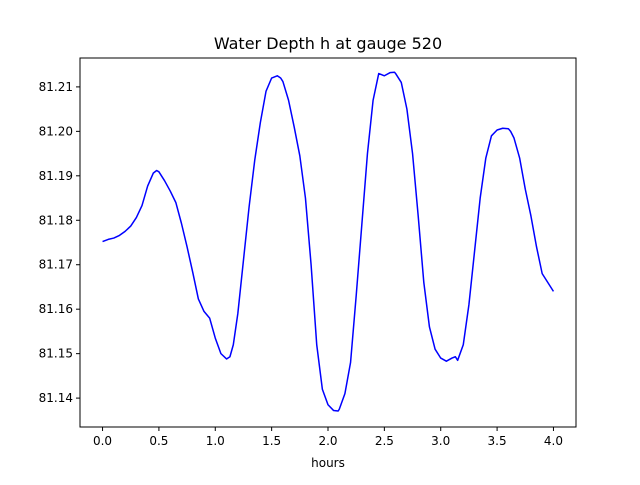  I want to click on y-tick-label: 81.14, so click(56, 398).